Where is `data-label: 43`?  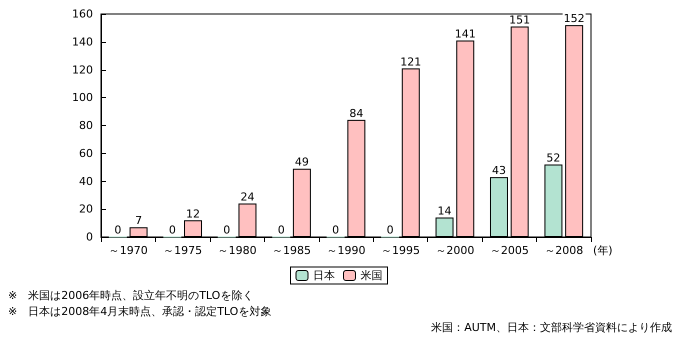
data-label: 43 is located at coordinates (499, 171).